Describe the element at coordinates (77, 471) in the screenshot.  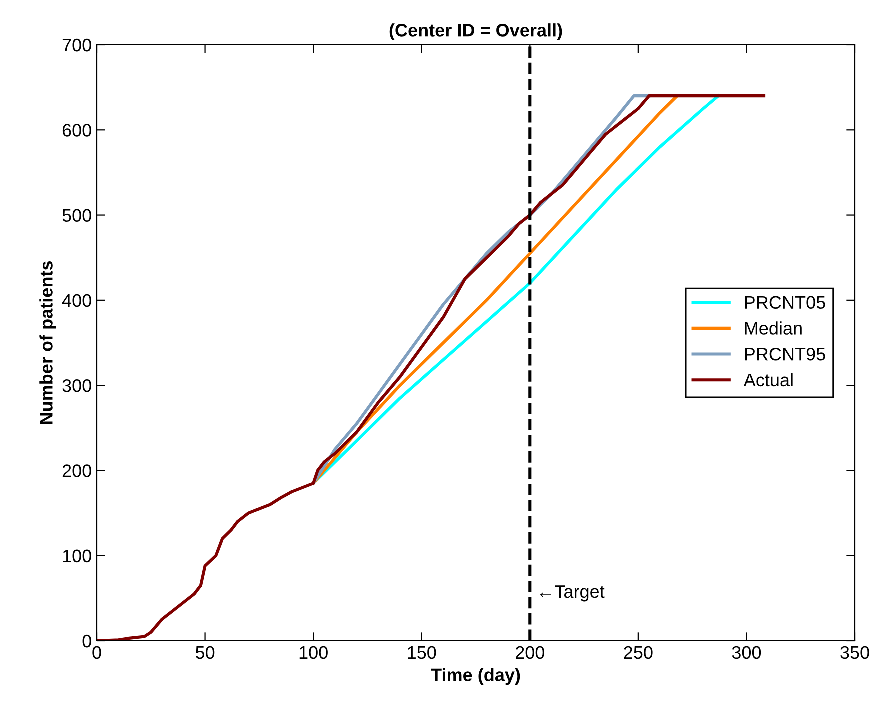
I see `y-tick-label: 200` at that location.